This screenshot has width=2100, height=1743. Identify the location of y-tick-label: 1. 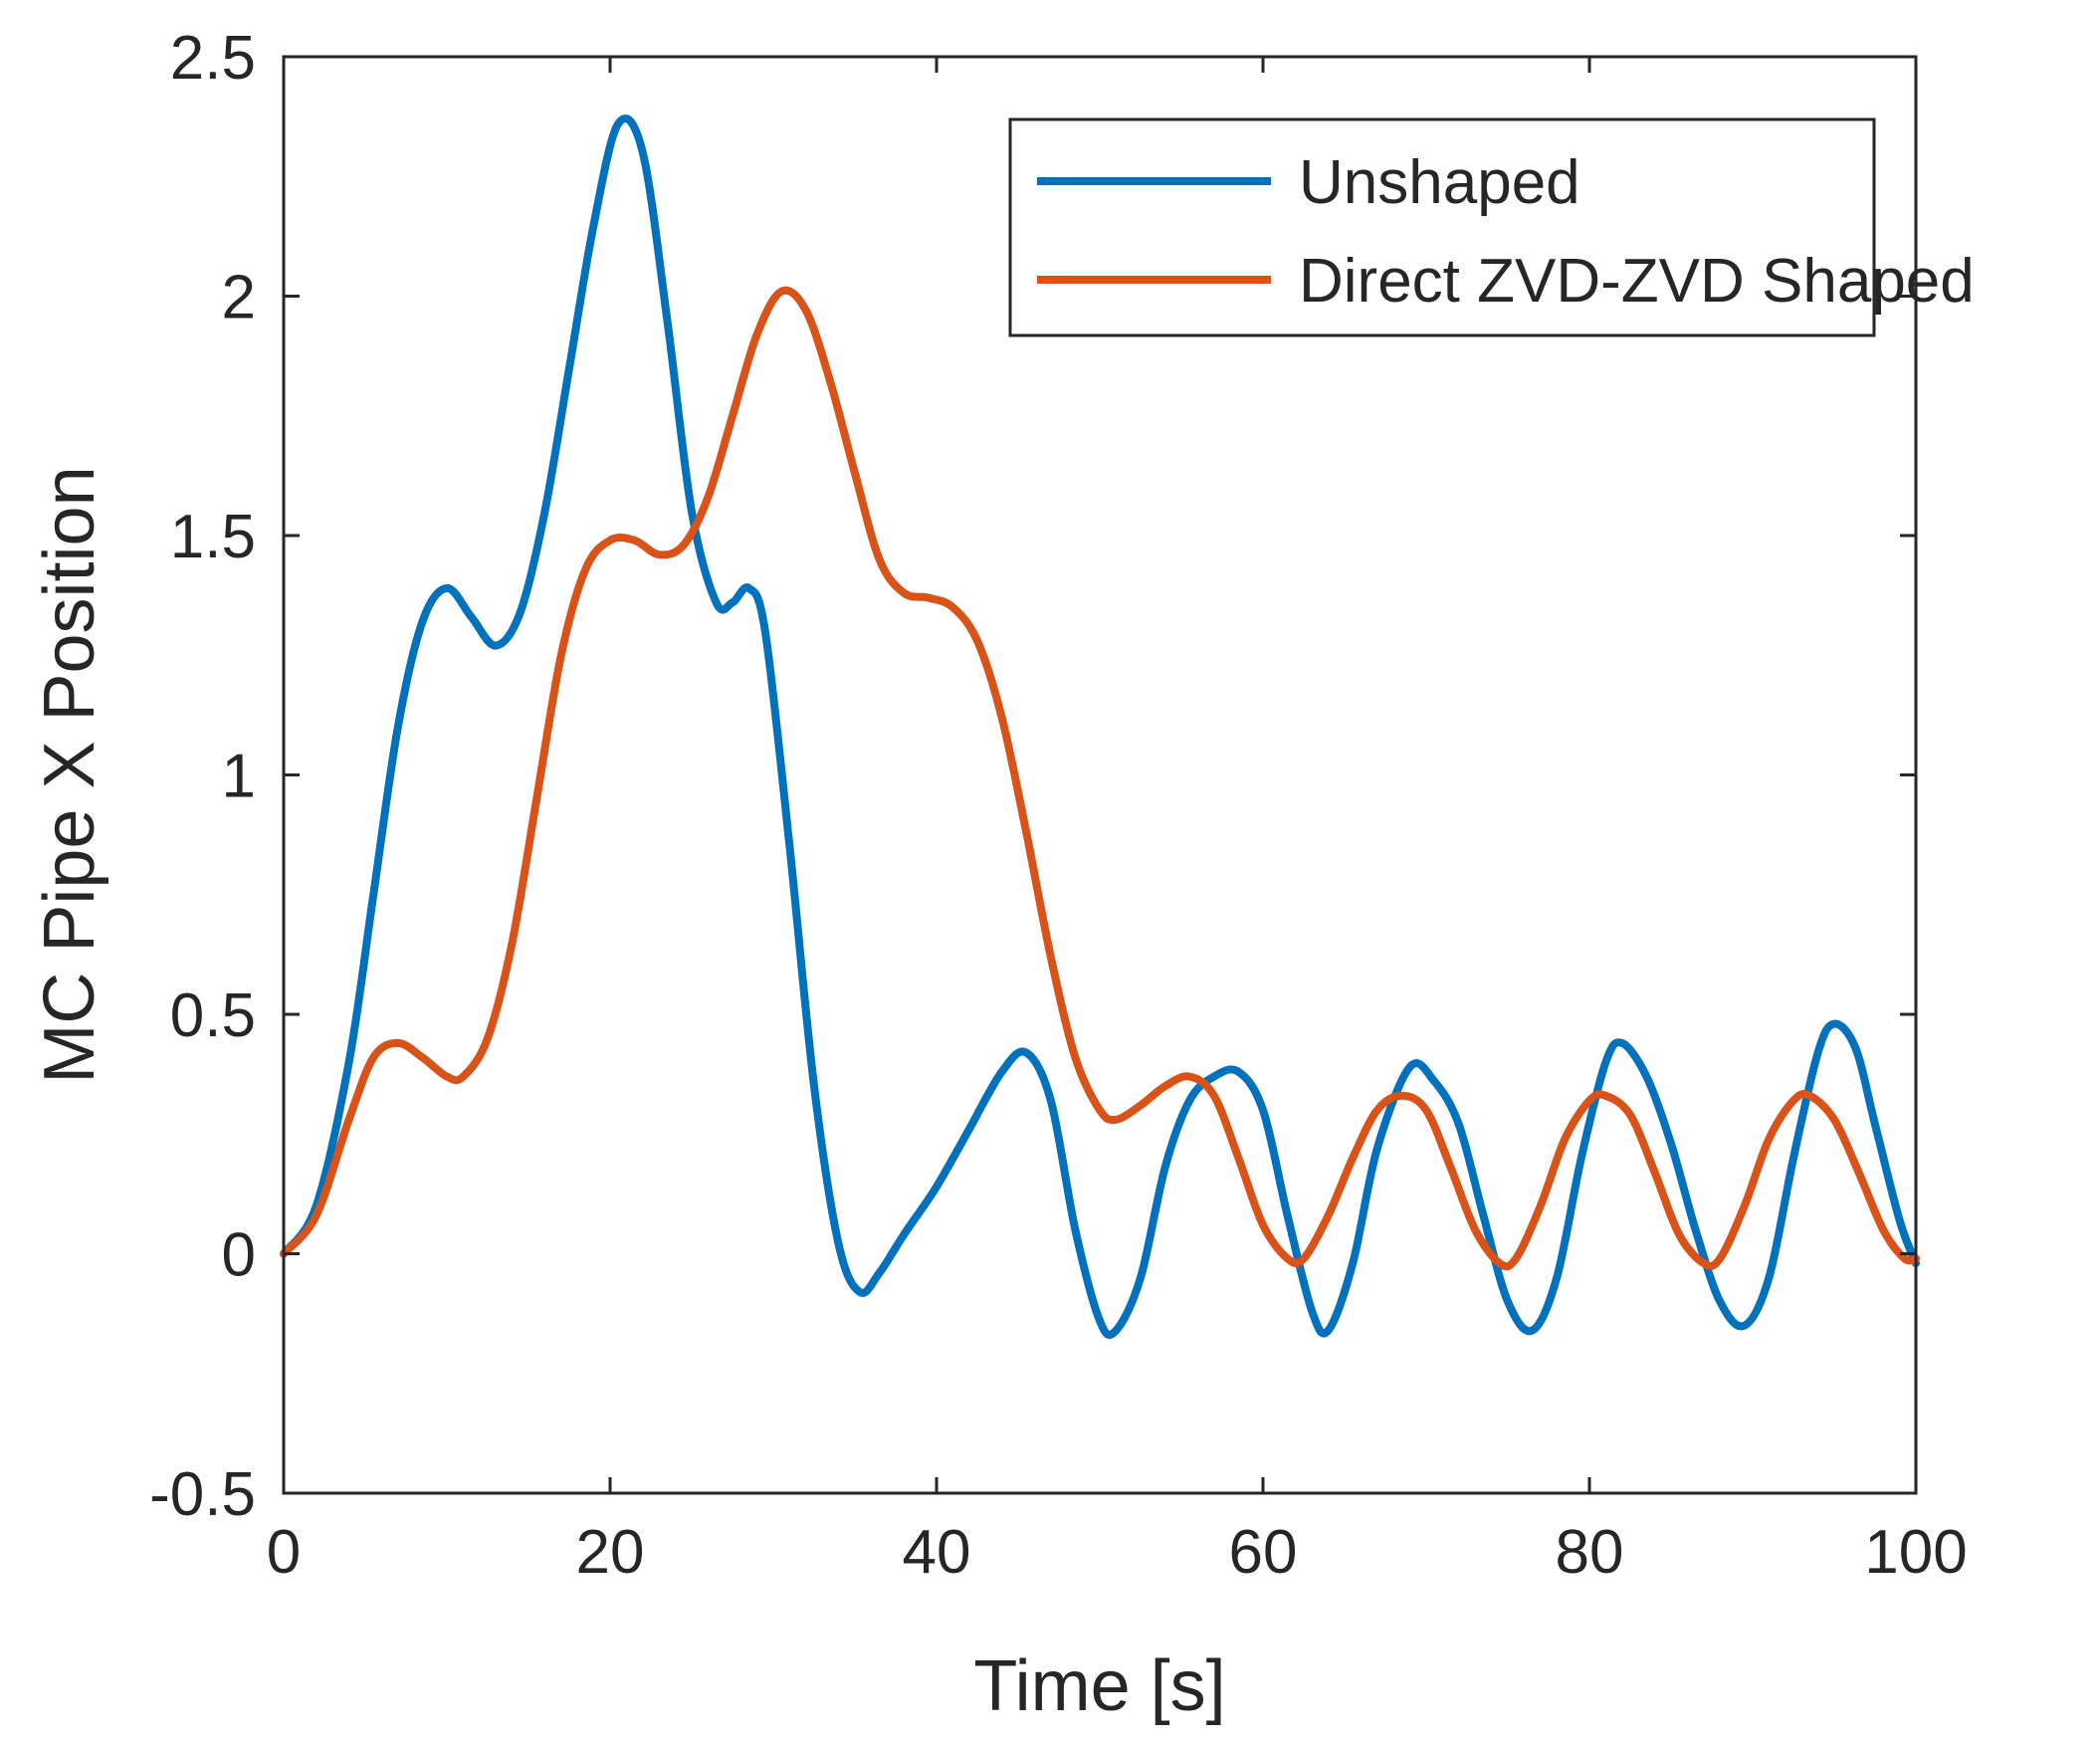
(239, 777).